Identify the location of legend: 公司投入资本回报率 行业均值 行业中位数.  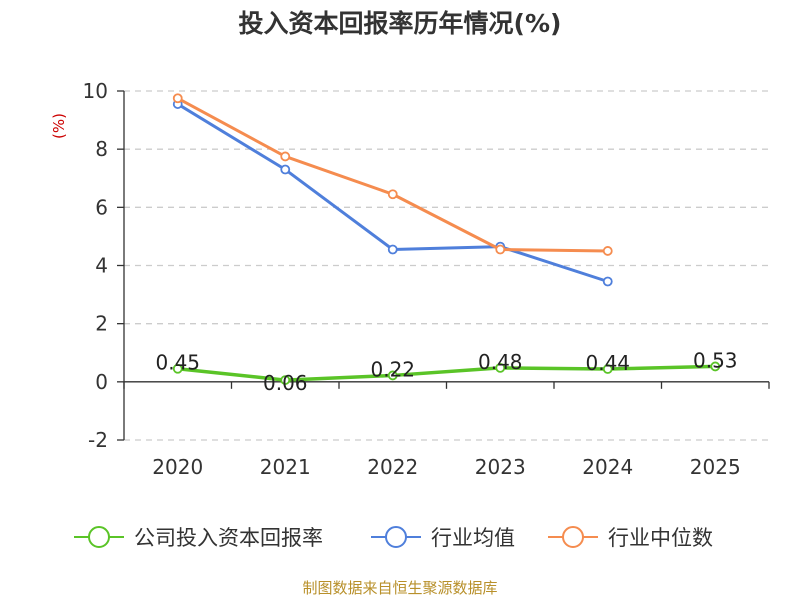
(393, 538).